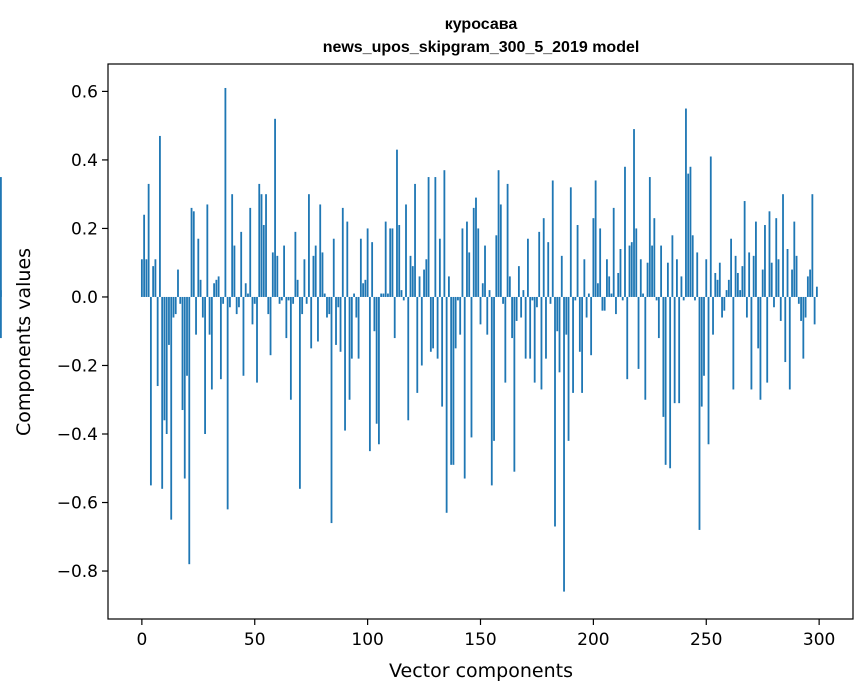 Image resolution: width=867 pixels, height=696 pixels. What do you see at coordinates (84, 229) in the screenshot?
I see `y-tick-label: 0.2` at bounding box center [84, 229].